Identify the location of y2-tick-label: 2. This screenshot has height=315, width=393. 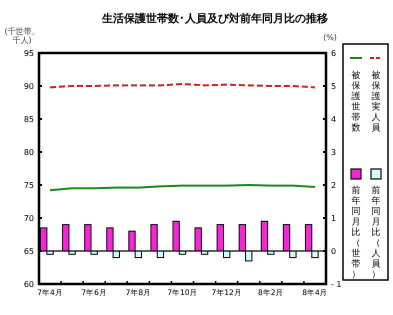
(333, 185).